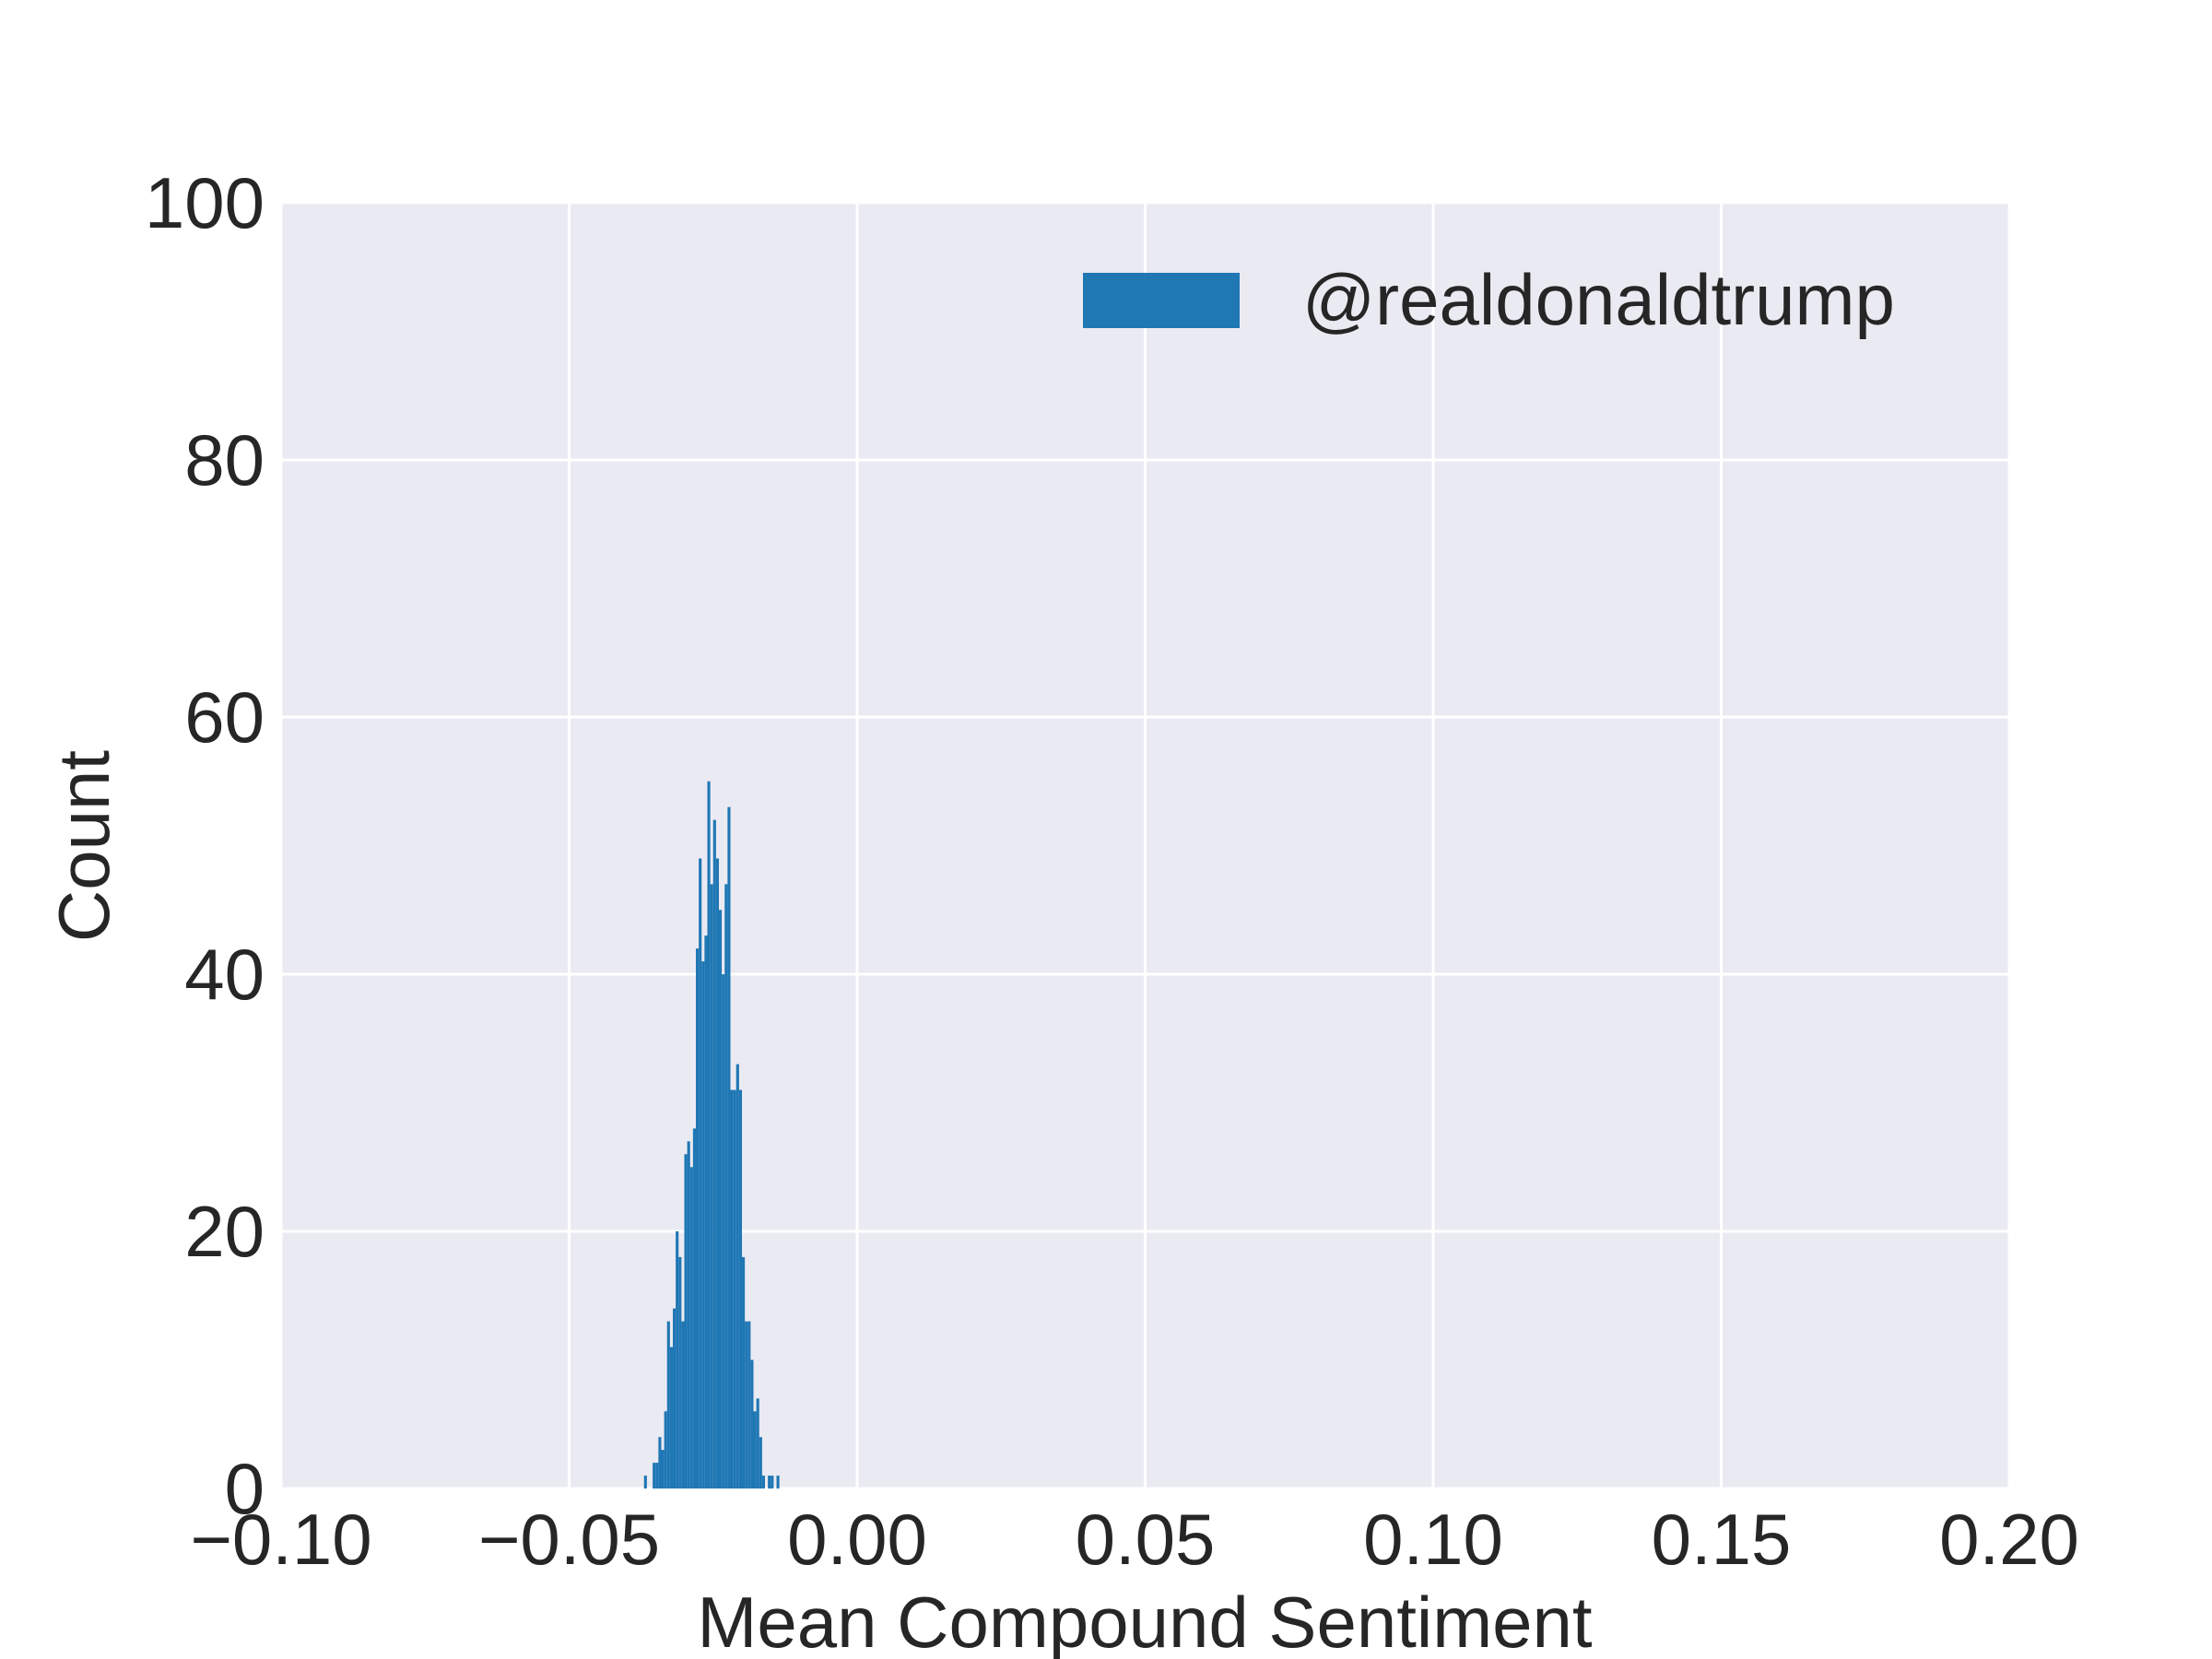  Describe the element at coordinates (569, 1539) in the screenshot. I see `x-tick-label: −0.05` at that location.